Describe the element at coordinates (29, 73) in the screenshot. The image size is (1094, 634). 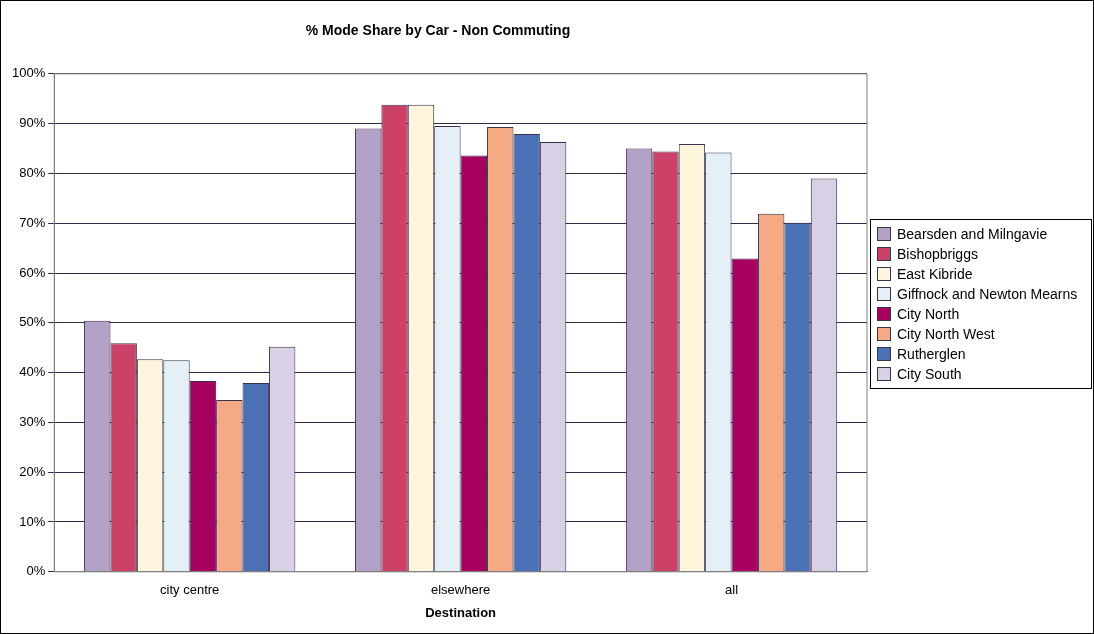
I see `y-tick-label: 100%` at that location.